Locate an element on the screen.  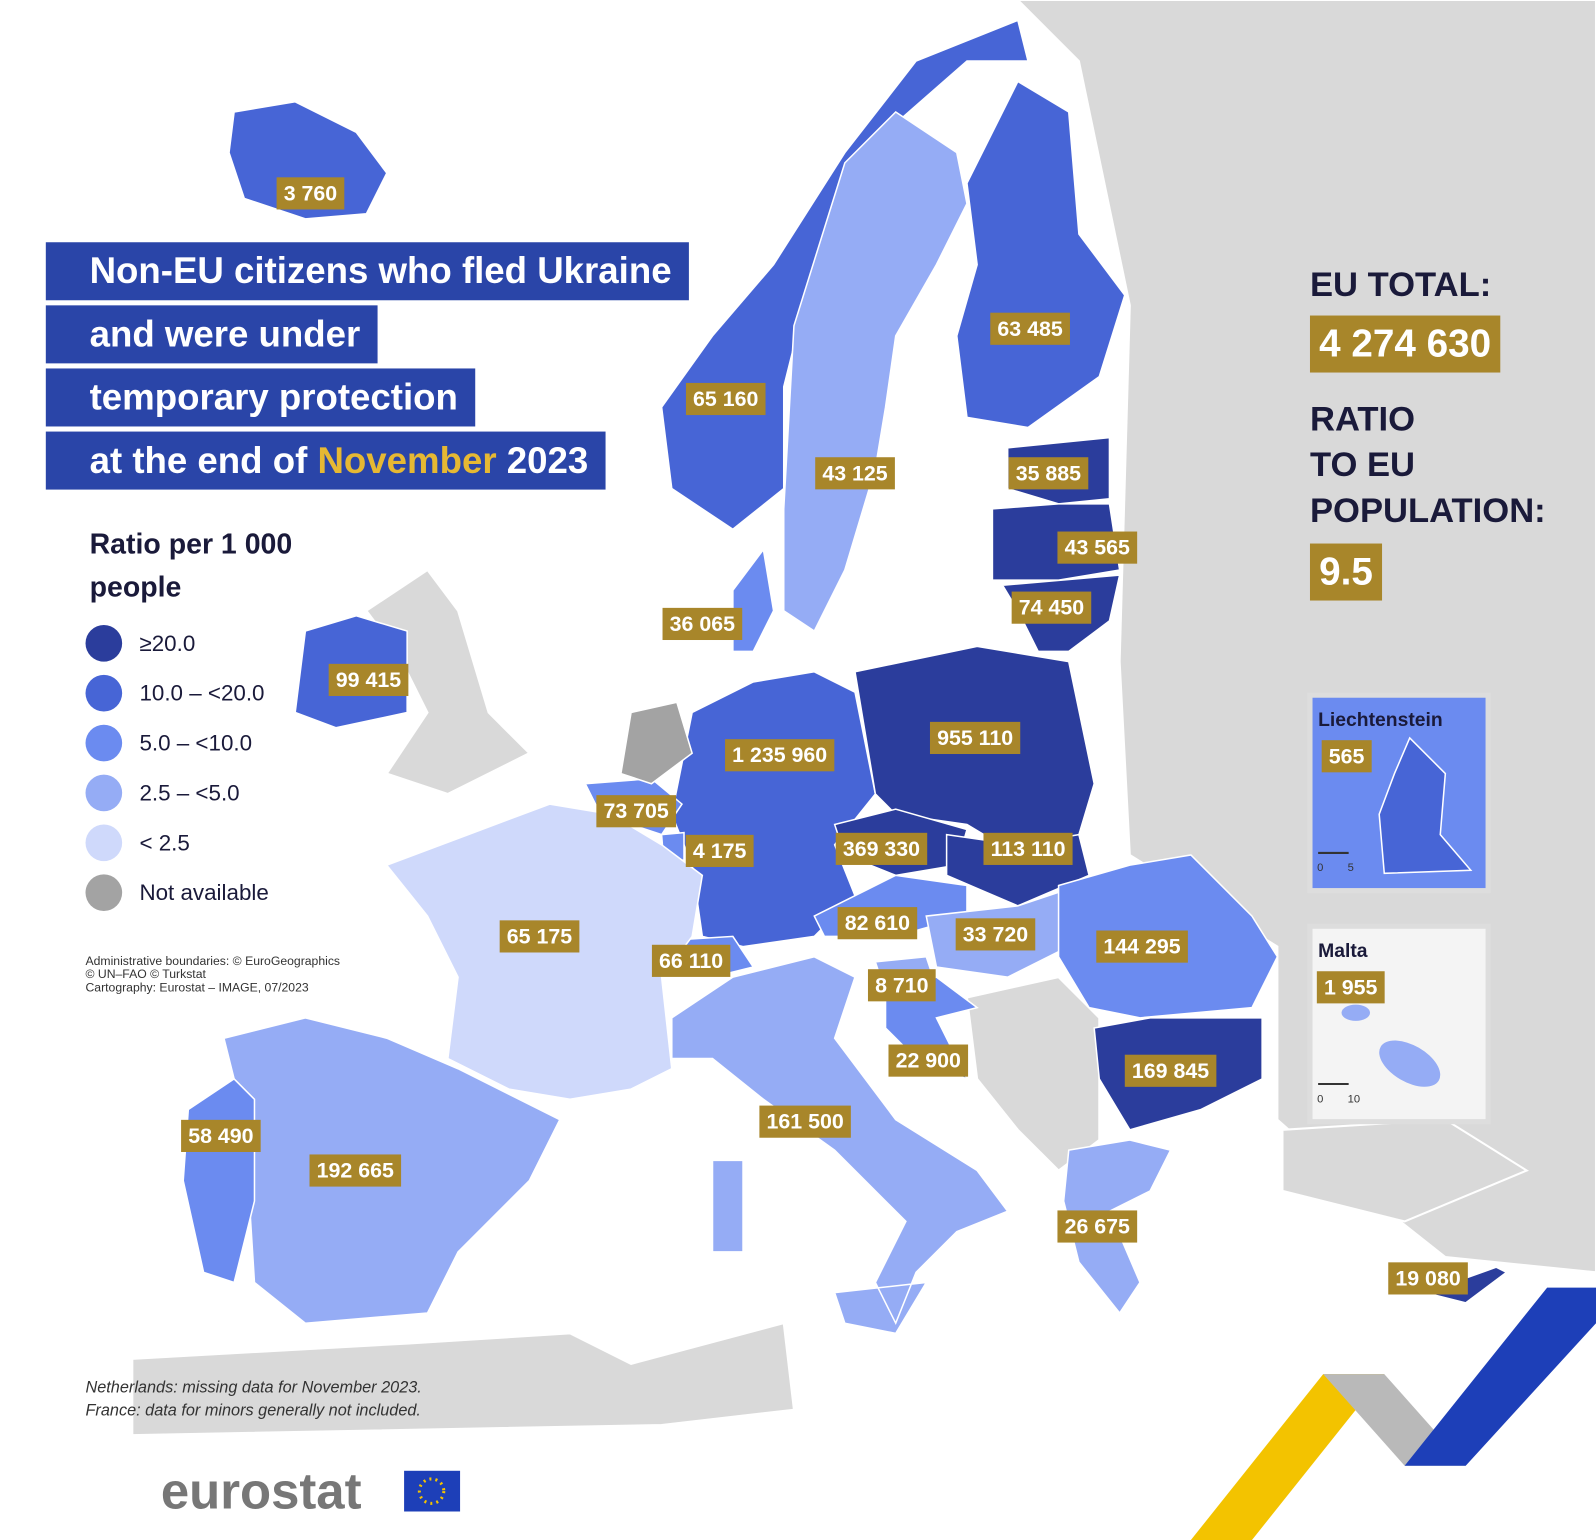
value-label: 1 955 is located at coordinates (1351, 987).